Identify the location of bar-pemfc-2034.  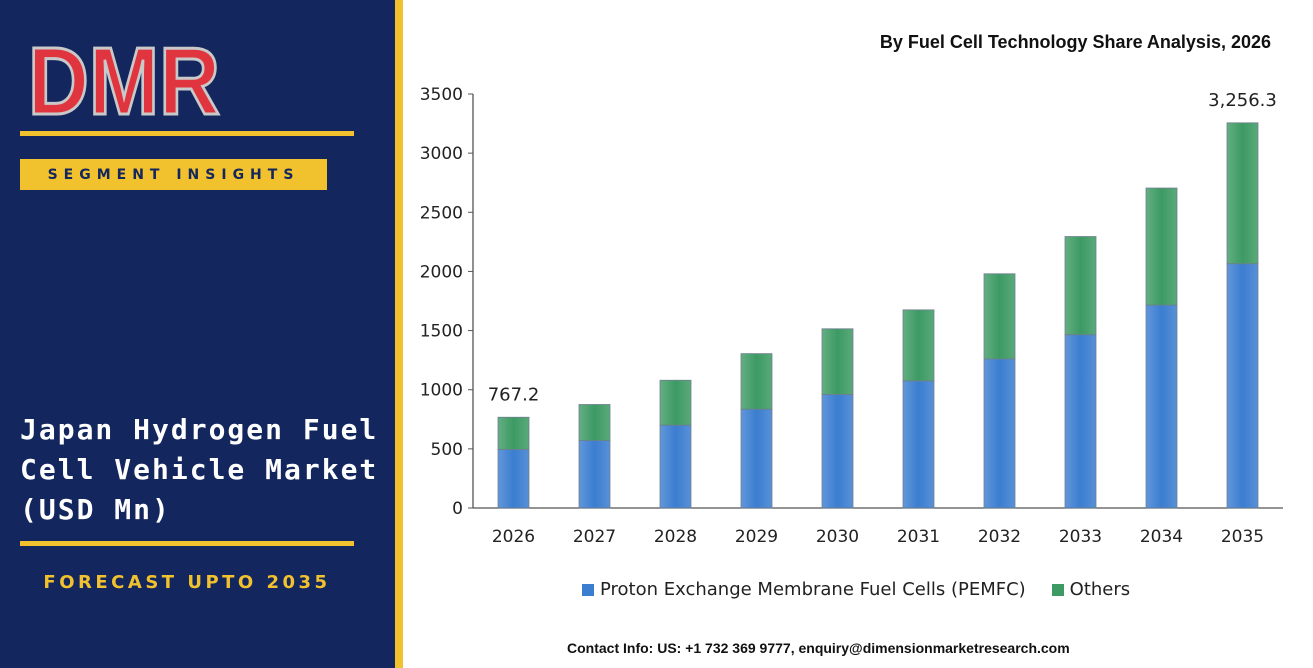
(1161, 406).